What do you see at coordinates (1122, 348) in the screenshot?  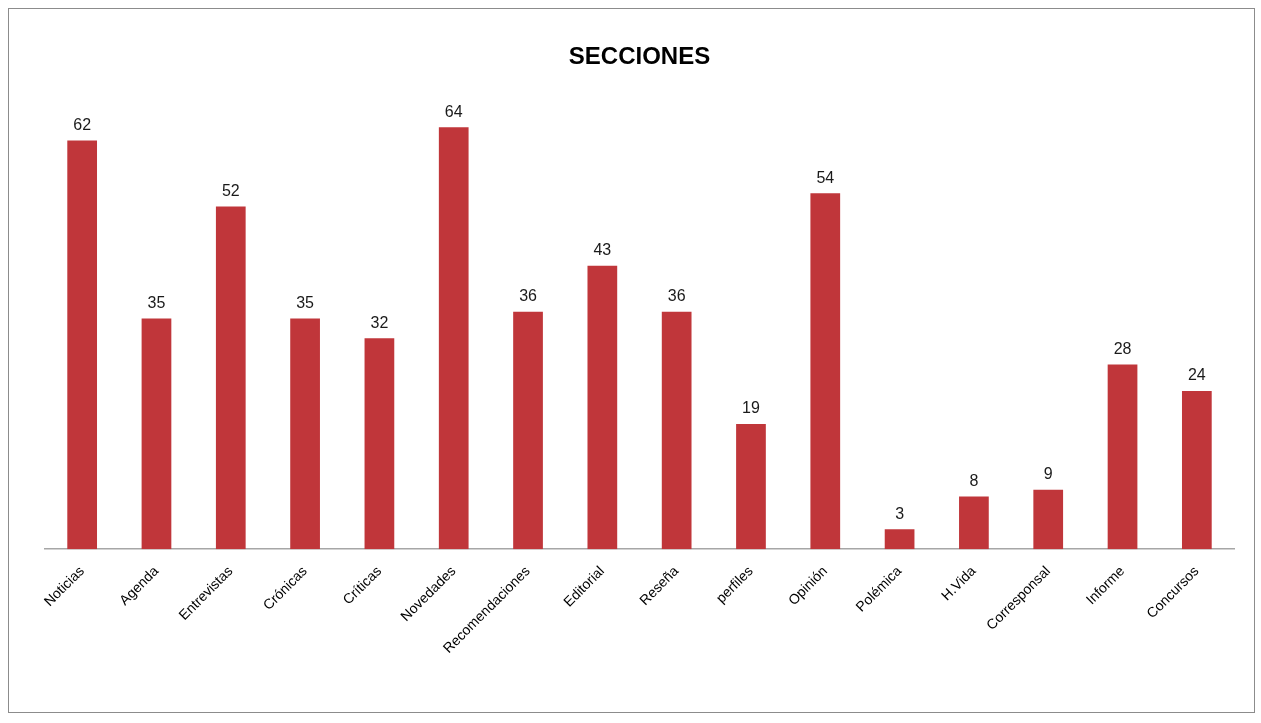 I see `data-label: 28` at bounding box center [1122, 348].